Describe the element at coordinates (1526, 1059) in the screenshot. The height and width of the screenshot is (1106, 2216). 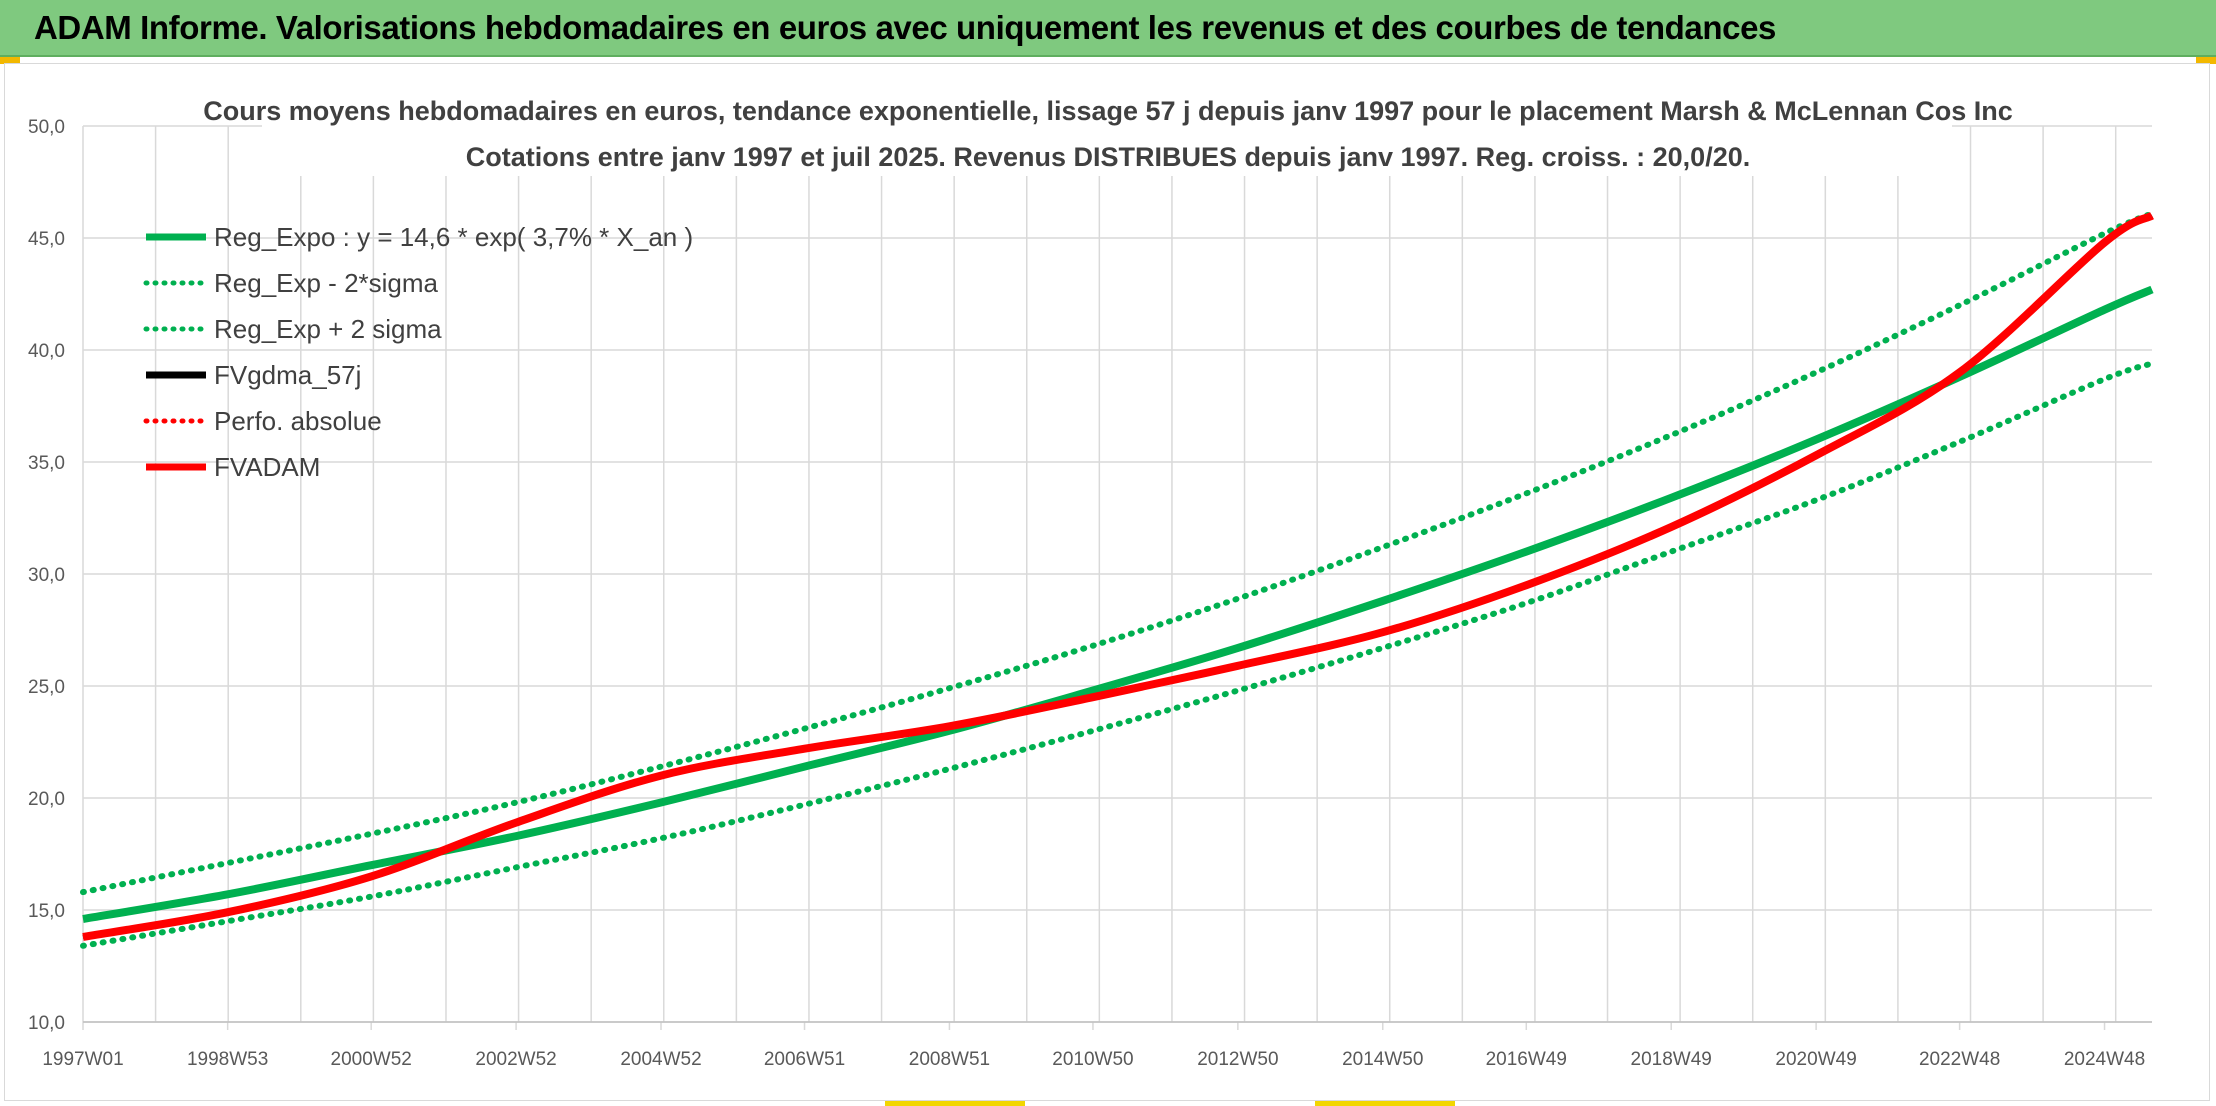
I see `x-tick-label: 2016W49` at that location.